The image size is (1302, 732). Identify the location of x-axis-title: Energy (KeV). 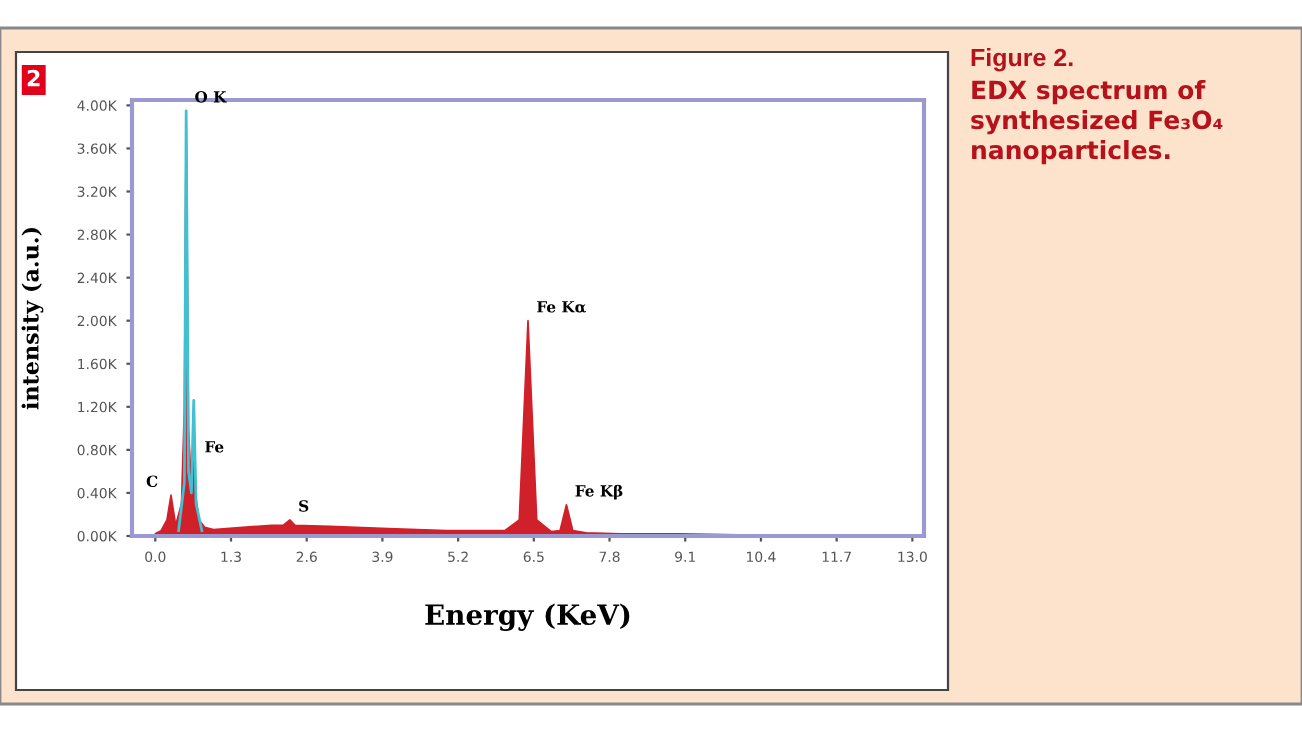
(527, 617).